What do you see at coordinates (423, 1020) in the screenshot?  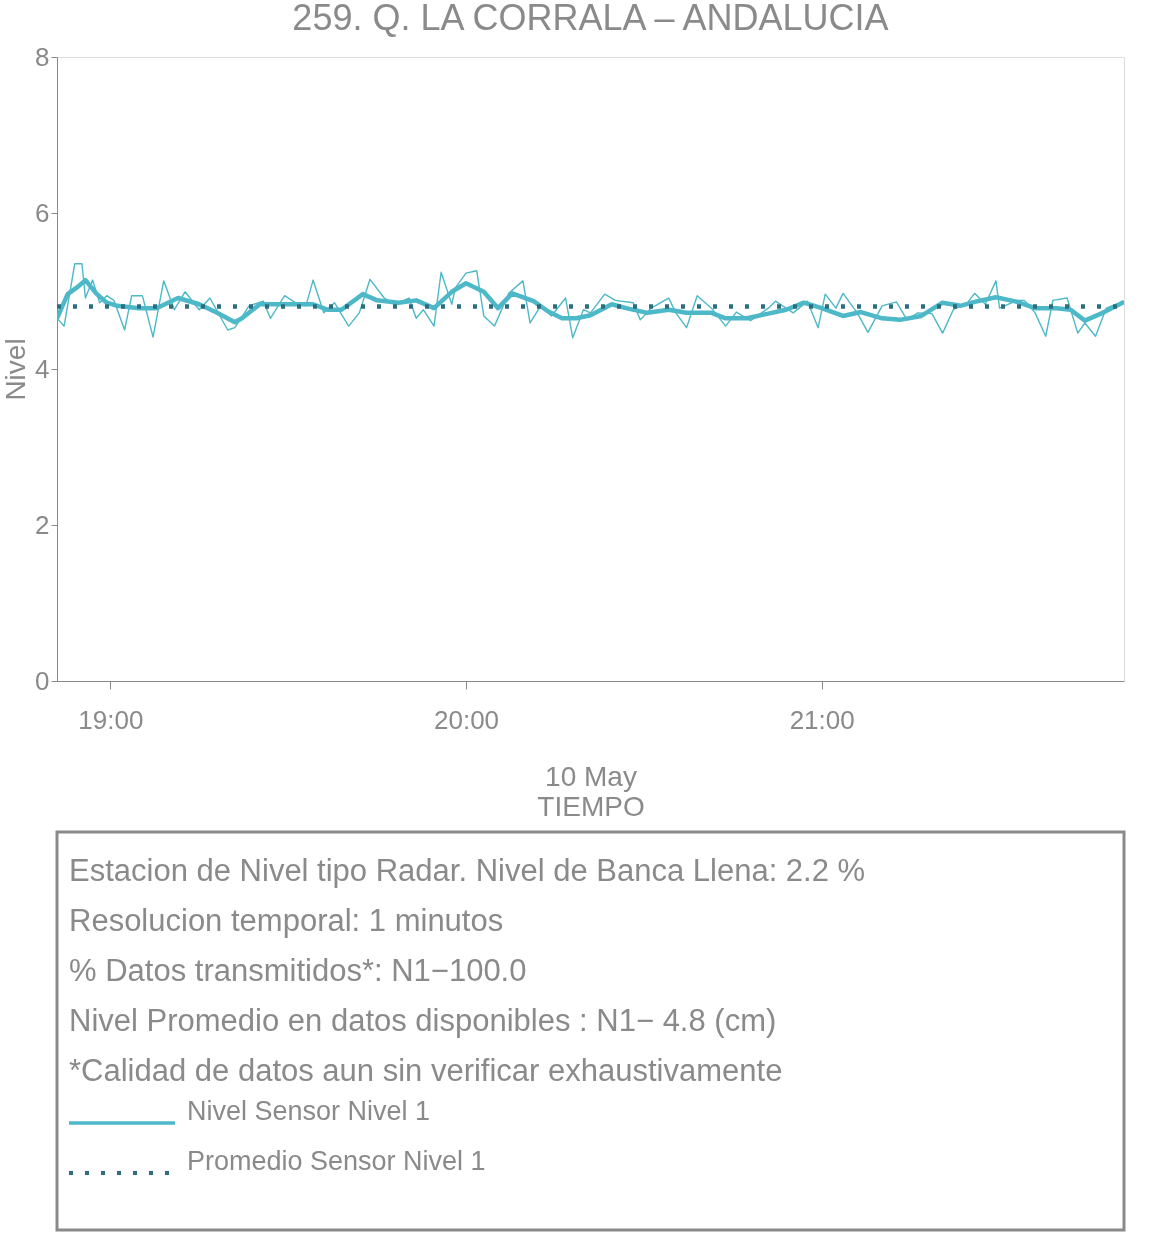 I see `text: Nivel Promedio en datos disponibles : N1− 4.8 (cm)` at bounding box center [423, 1020].